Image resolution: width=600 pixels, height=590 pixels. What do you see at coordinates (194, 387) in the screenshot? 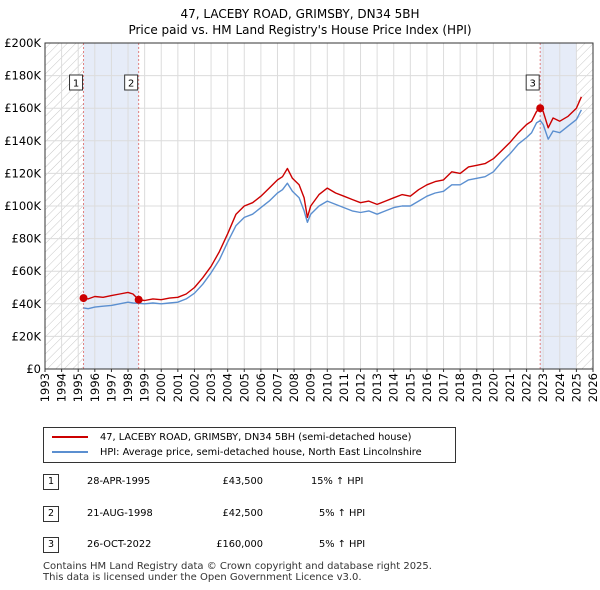
I see `x-tick-label: 2002` at bounding box center [194, 387].